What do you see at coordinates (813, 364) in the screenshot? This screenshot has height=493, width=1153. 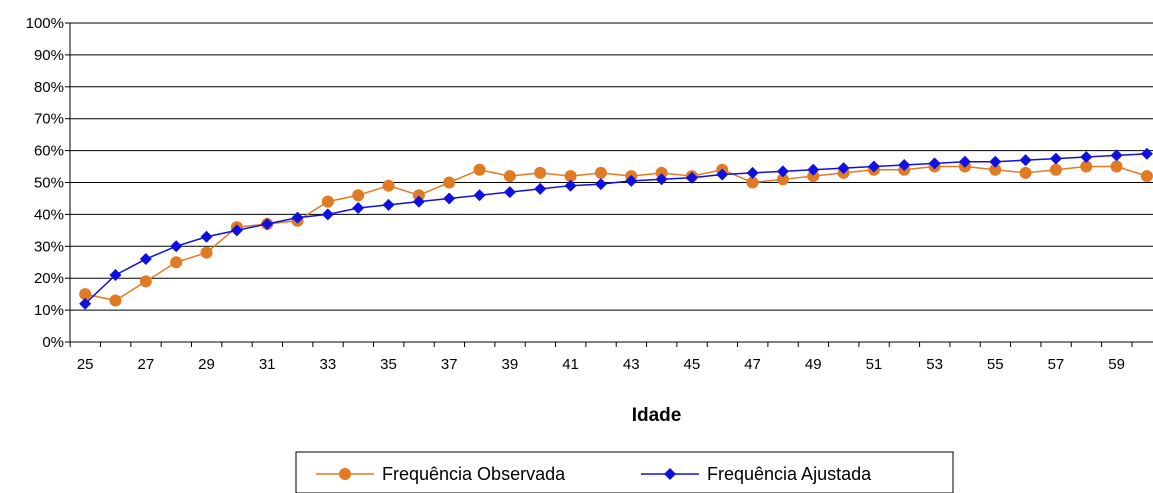 I see `x-tick-label: 49` at bounding box center [813, 364].